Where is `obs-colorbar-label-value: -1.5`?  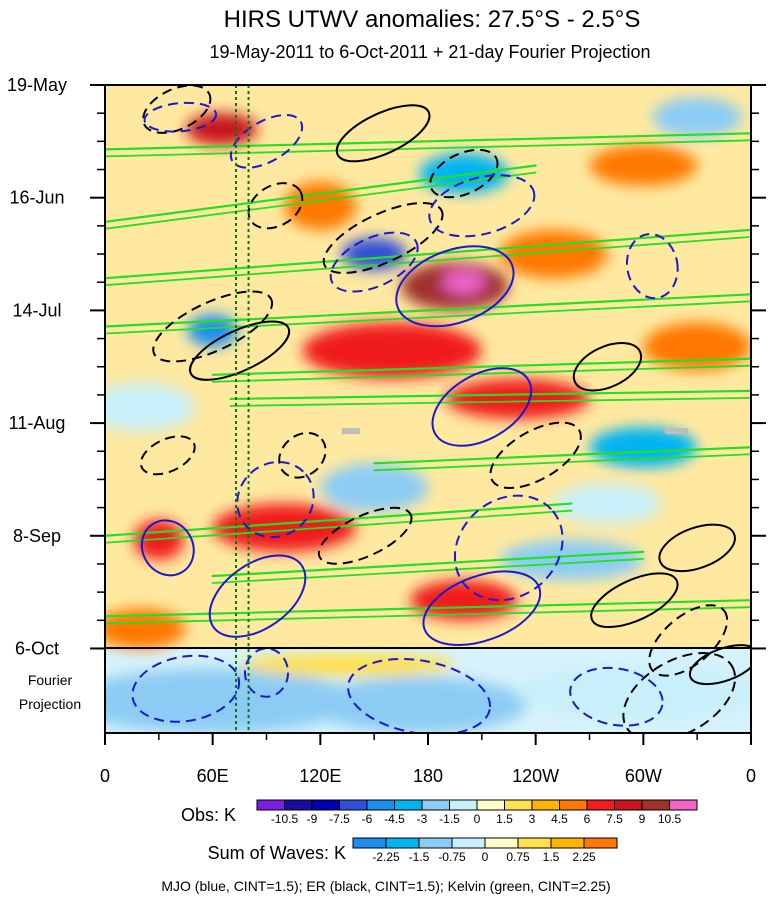 obs-colorbar-label-value: -1.5 is located at coordinates (449, 819).